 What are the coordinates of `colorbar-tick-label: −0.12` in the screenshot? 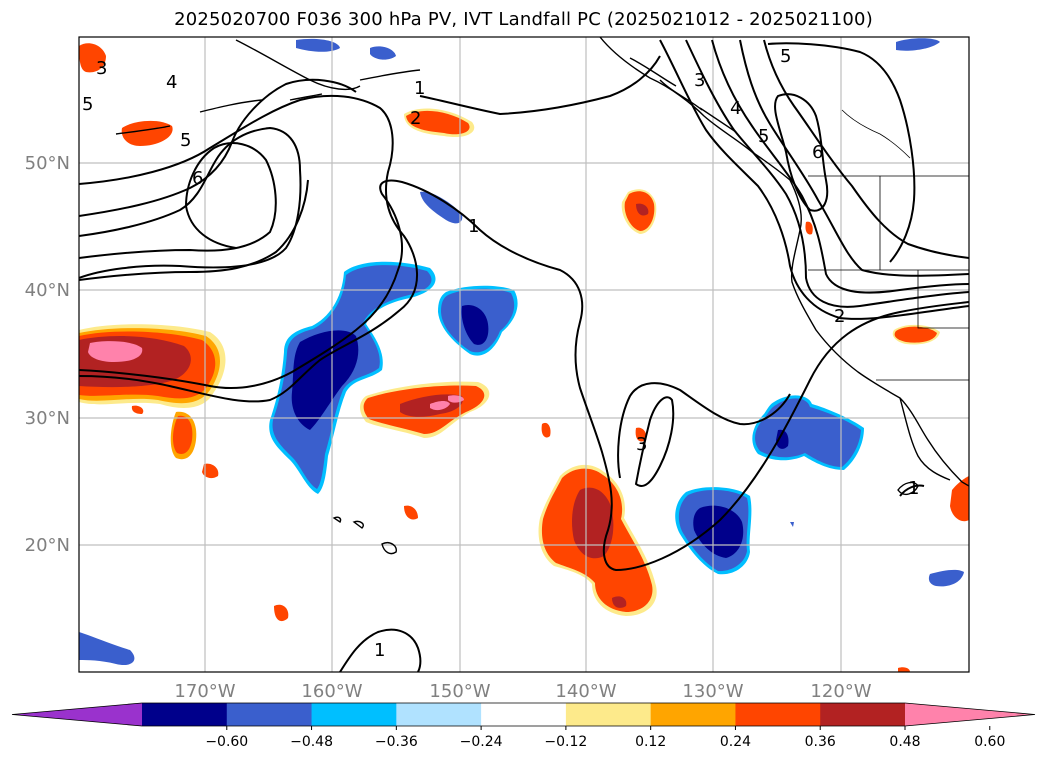 It's located at (565, 742).